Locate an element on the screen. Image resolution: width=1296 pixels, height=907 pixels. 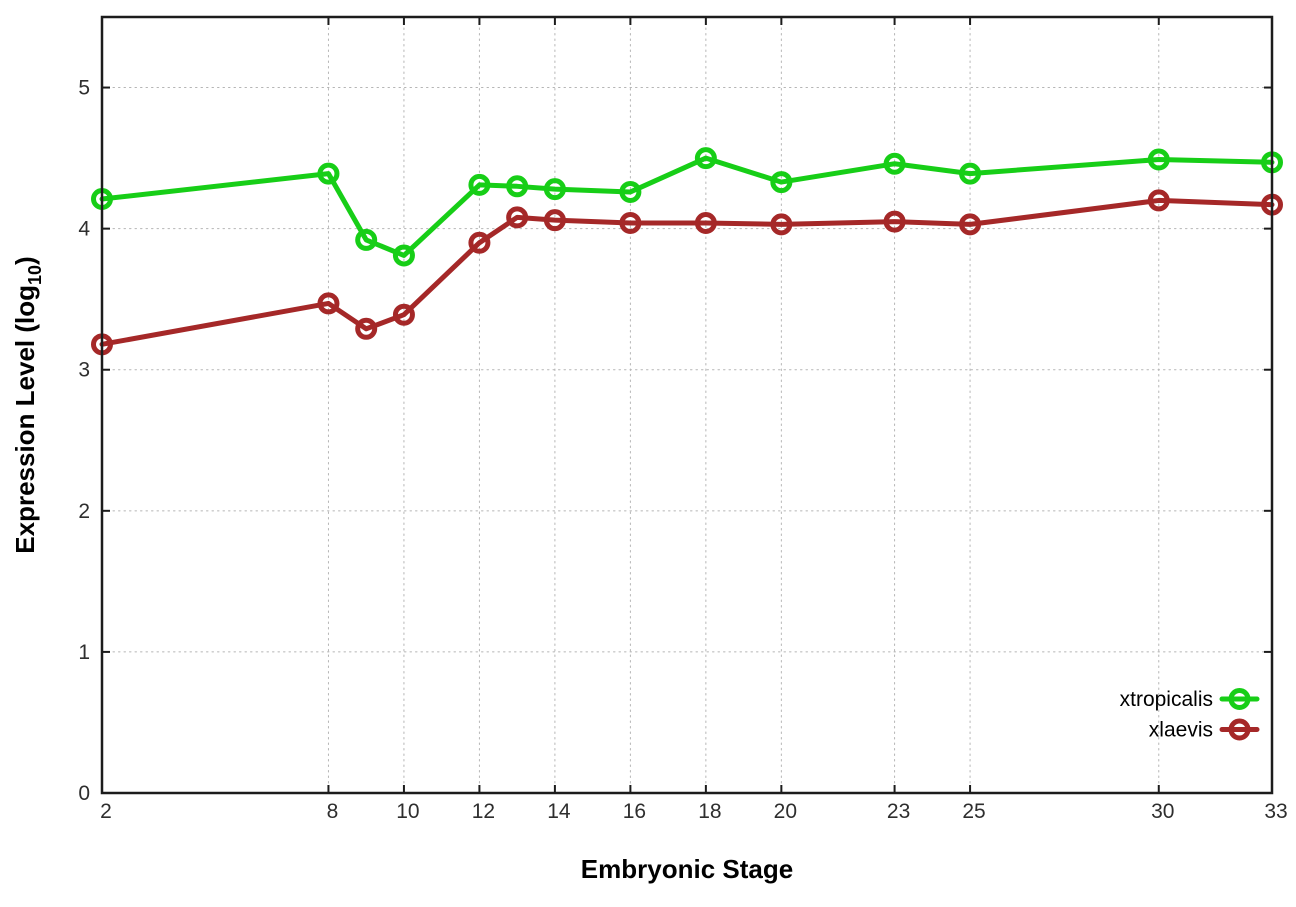
y-tick-label-2: 2 is located at coordinates (84, 511).